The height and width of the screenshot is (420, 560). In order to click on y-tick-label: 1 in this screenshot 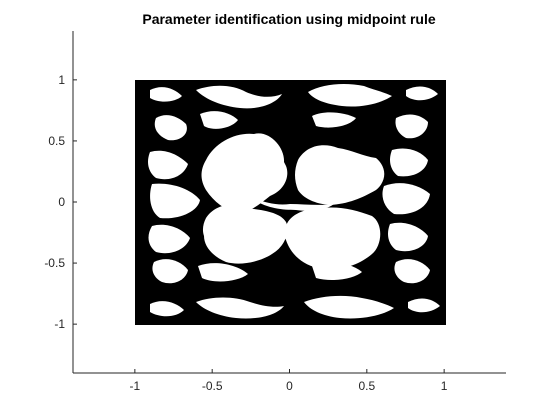, I will do `click(61, 80)`.